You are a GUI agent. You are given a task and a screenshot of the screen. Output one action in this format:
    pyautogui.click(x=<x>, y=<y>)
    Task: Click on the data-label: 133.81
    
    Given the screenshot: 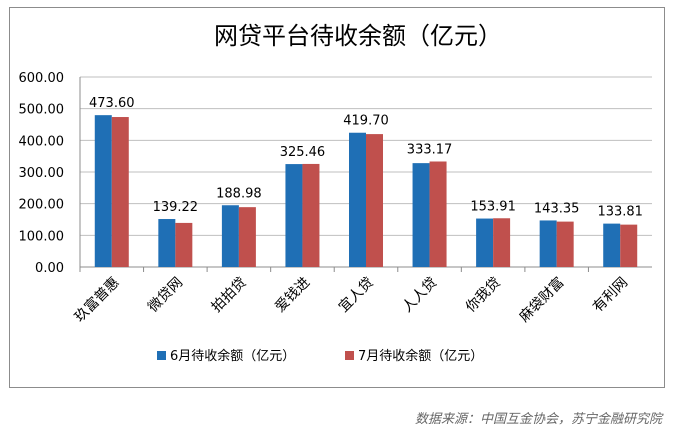 What is the action you would take?
    pyautogui.click(x=620, y=212)
    